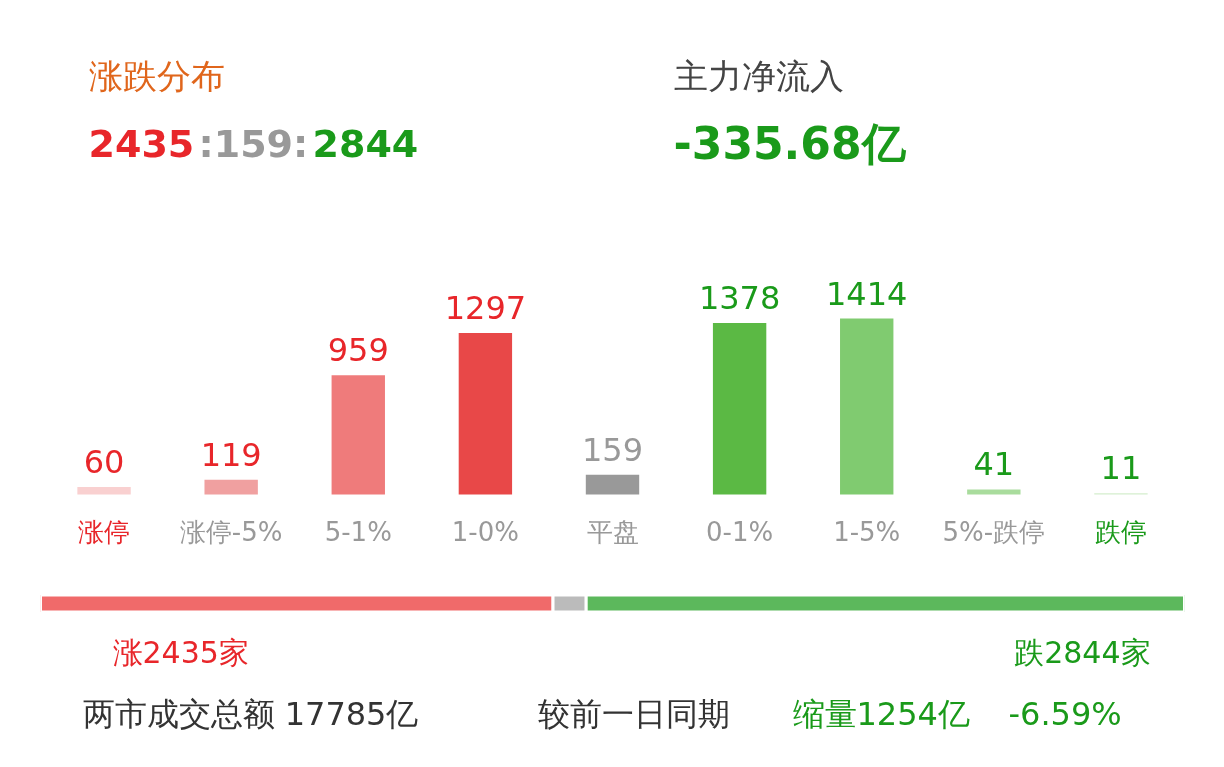 The width and height of the screenshot is (1224, 767). What do you see at coordinates (739, 297) in the screenshot?
I see `data-label: 1378` at bounding box center [739, 297].